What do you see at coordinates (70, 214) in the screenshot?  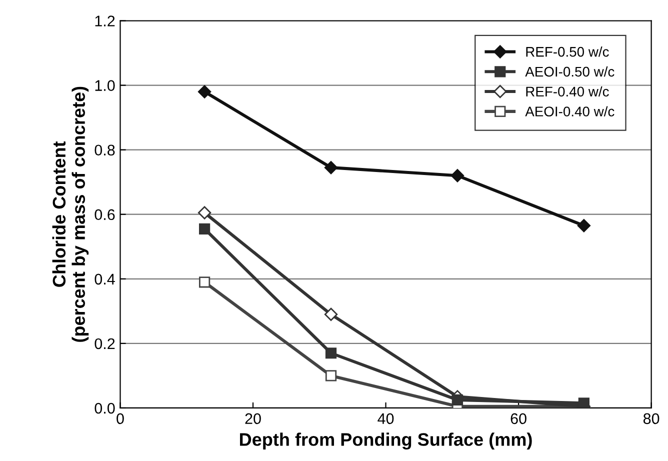 I see `y-axis-title: Chloride Content (percent by mass of concrete)` at bounding box center [70, 214].